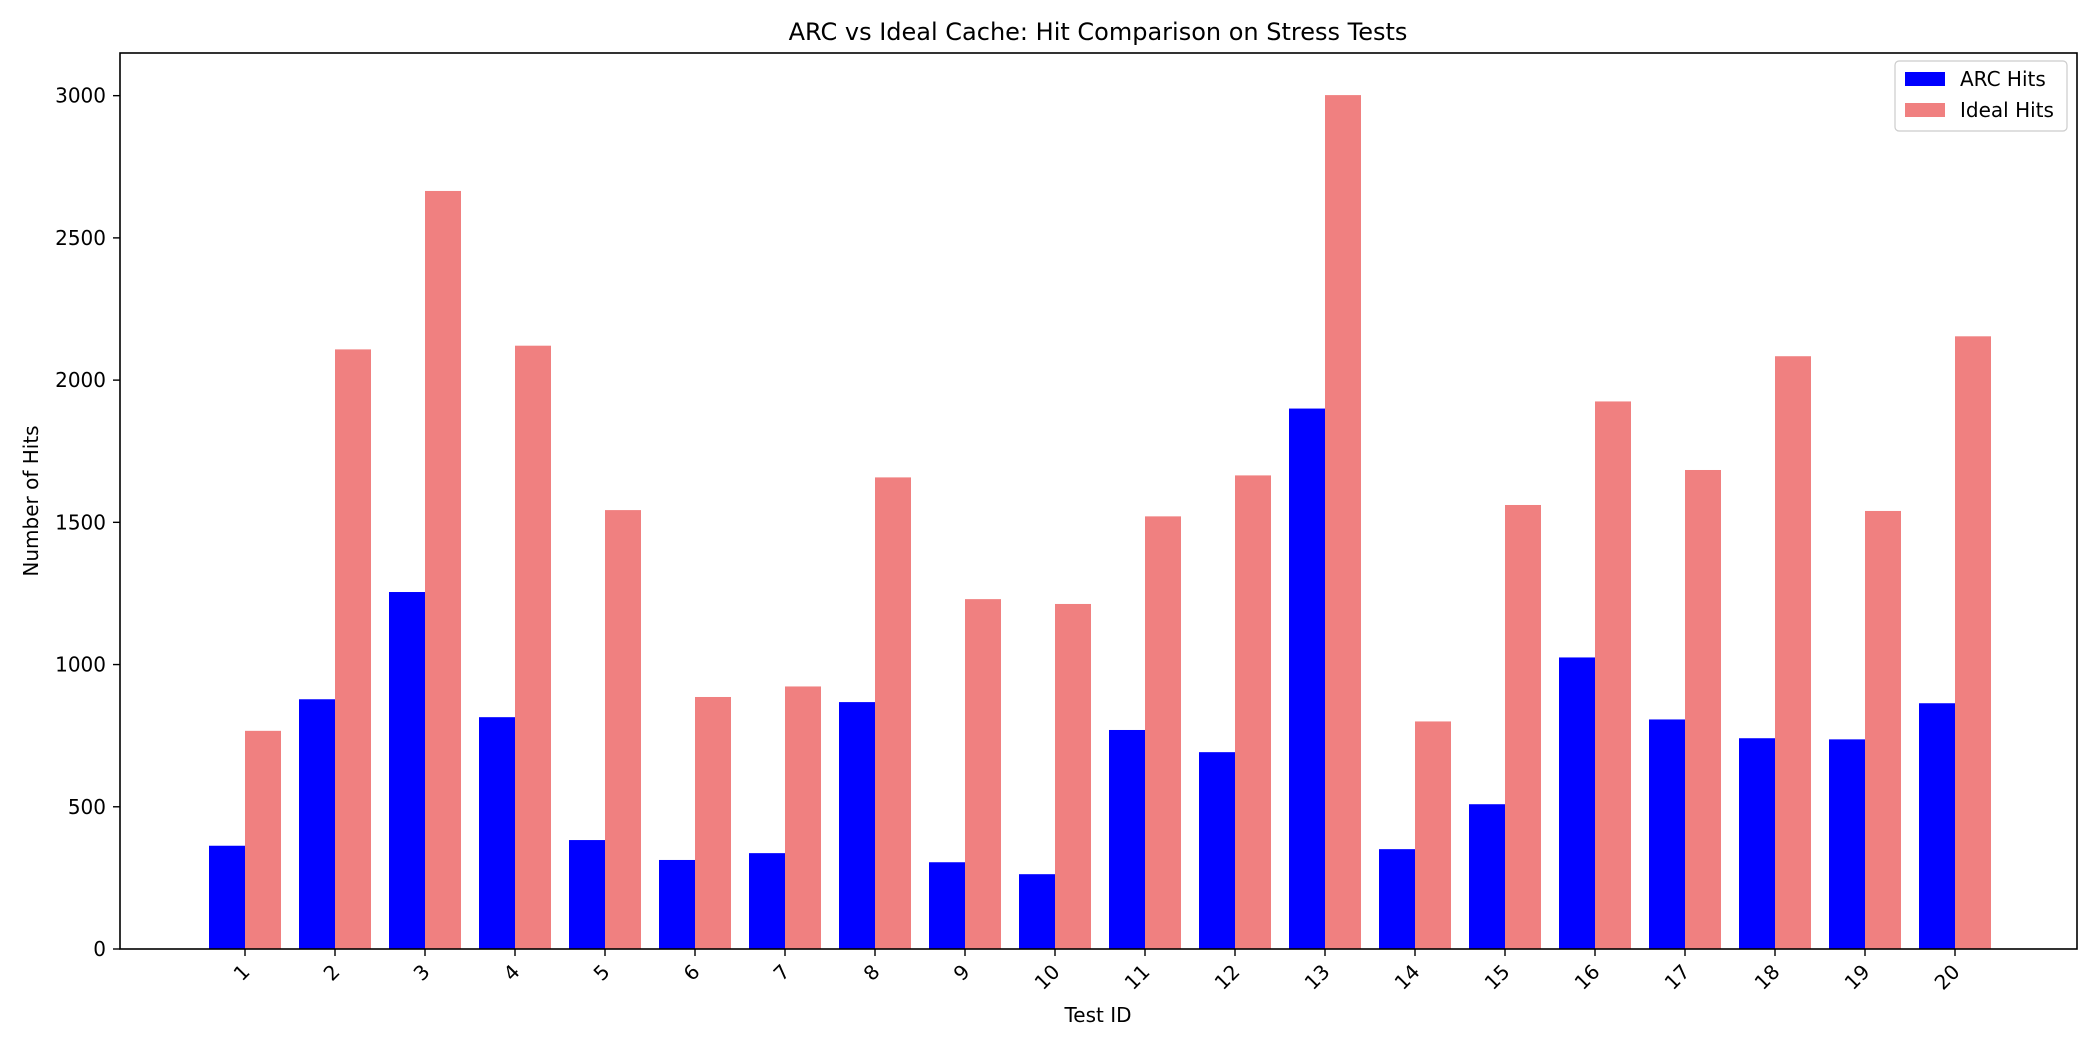 This screenshot has width=2100, height=1054. What do you see at coordinates (1767, 977) in the screenshot?
I see `x-tick-label: 18` at bounding box center [1767, 977].